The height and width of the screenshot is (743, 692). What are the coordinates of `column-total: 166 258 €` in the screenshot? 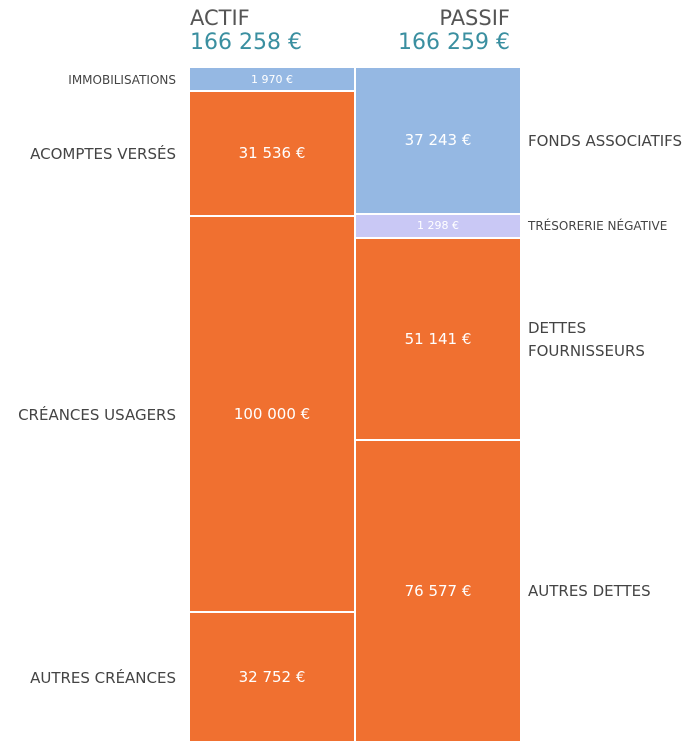 It's located at (246, 42).